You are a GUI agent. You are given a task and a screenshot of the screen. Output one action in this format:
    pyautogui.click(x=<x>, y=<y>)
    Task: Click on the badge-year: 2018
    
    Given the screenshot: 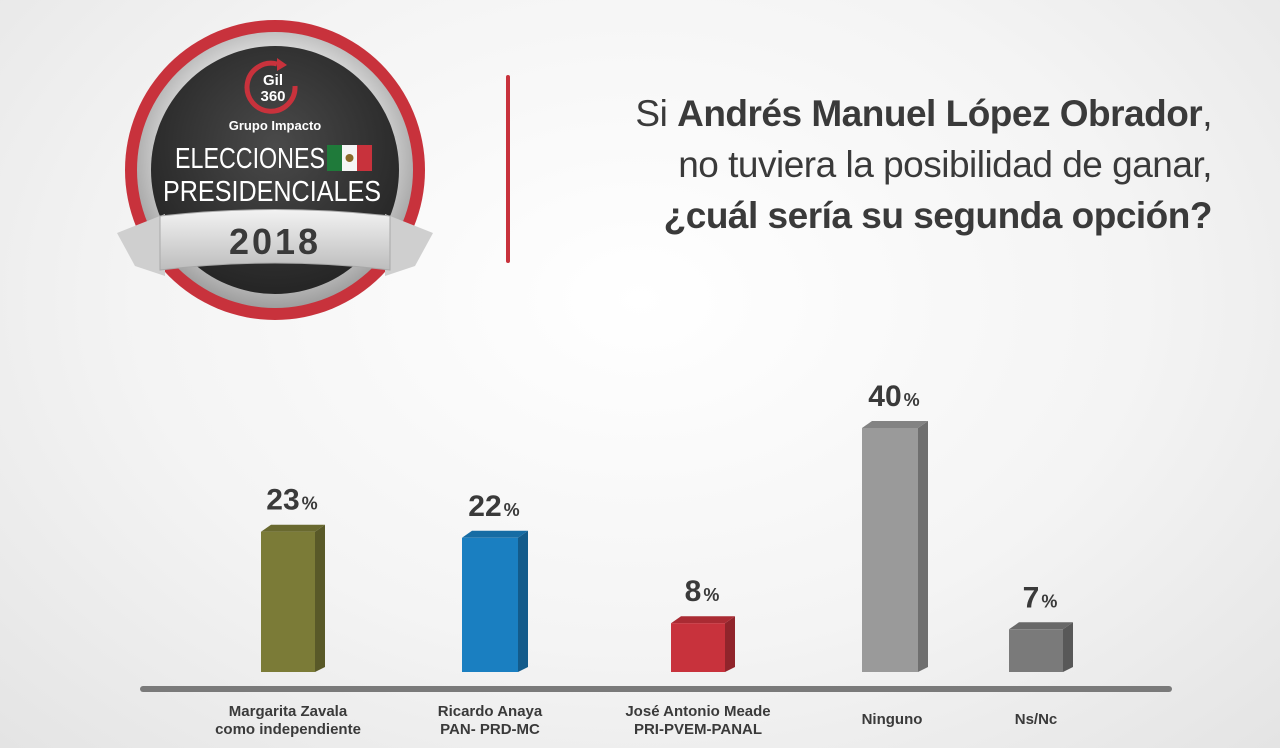 What is the action you would take?
    pyautogui.click(x=275, y=241)
    